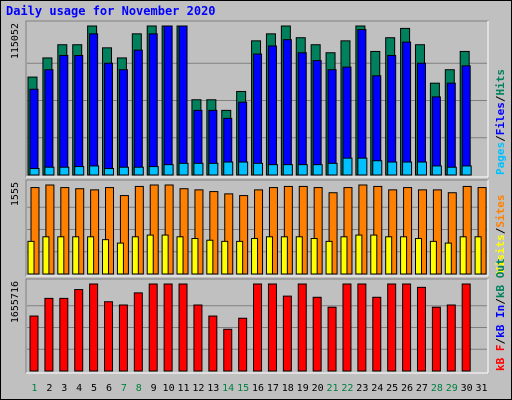  I want to click on x-tick-label-20: 20, so click(318, 388).